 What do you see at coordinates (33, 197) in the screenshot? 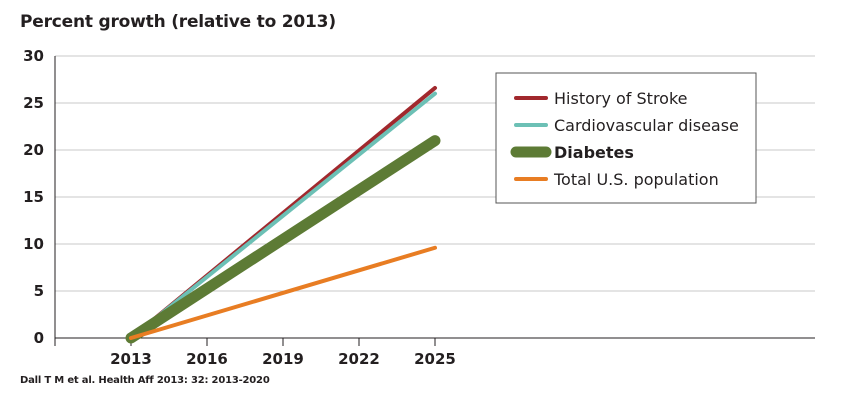
I see `y-tick-label-15: 15` at bounding box center [33, 197].